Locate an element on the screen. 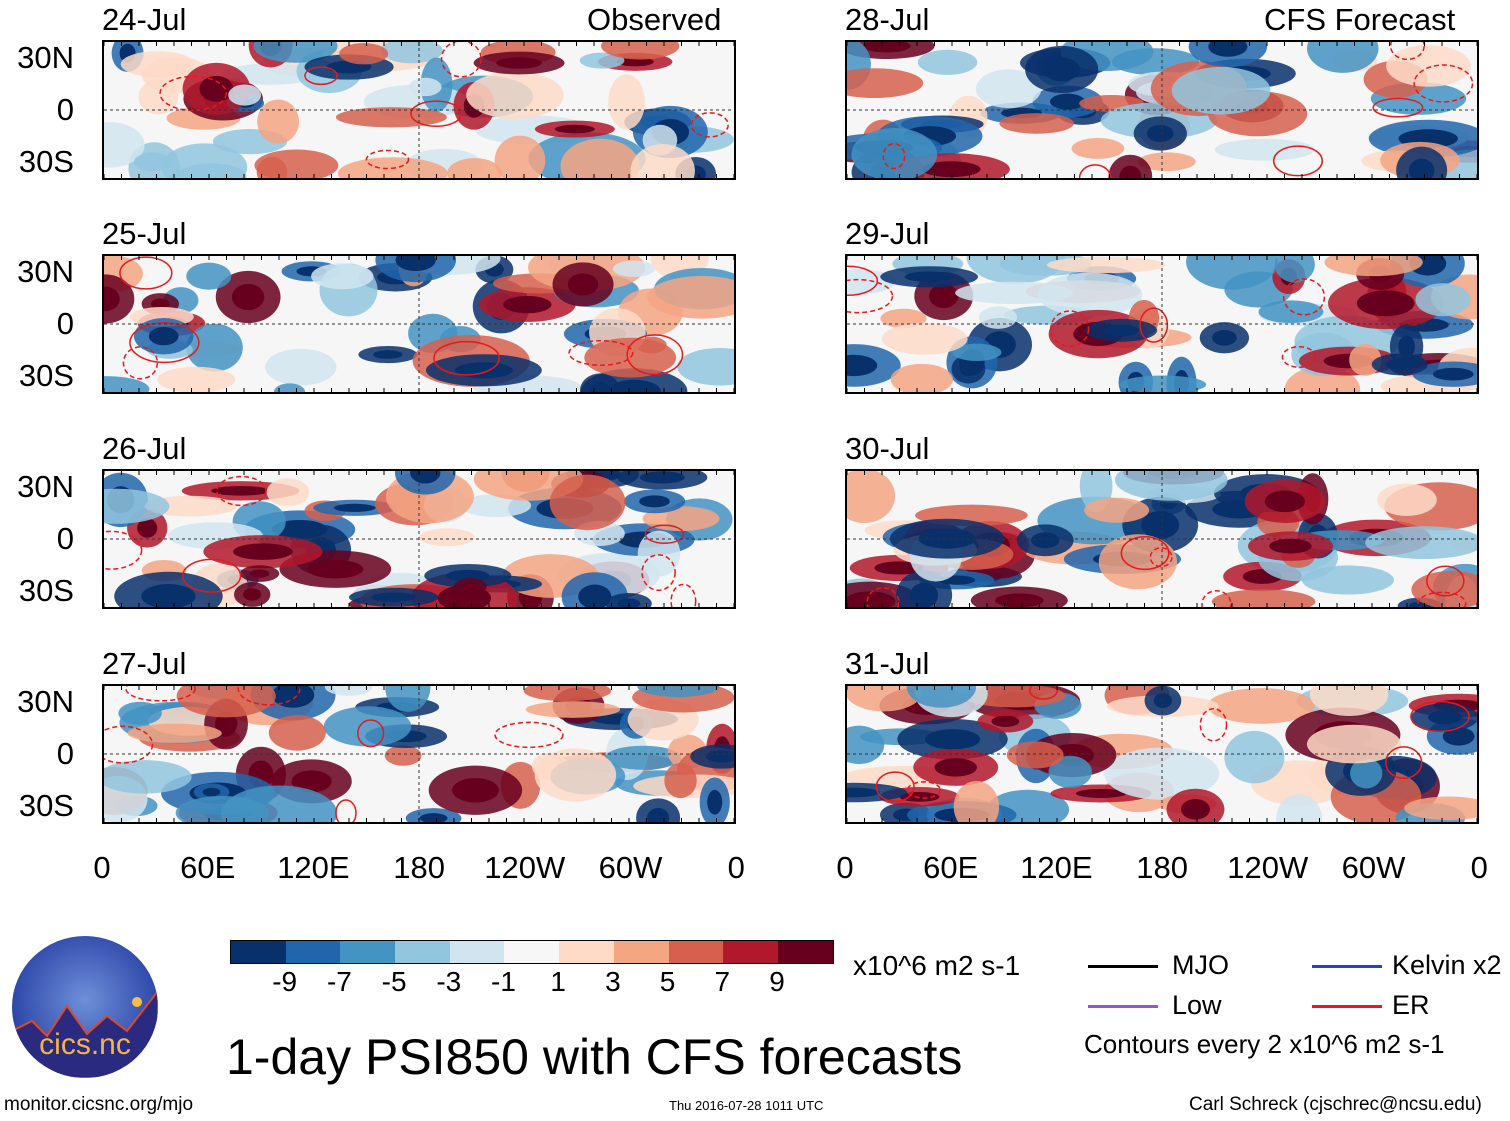  colorbar-label: -1 is located at coordinates (503, 981).